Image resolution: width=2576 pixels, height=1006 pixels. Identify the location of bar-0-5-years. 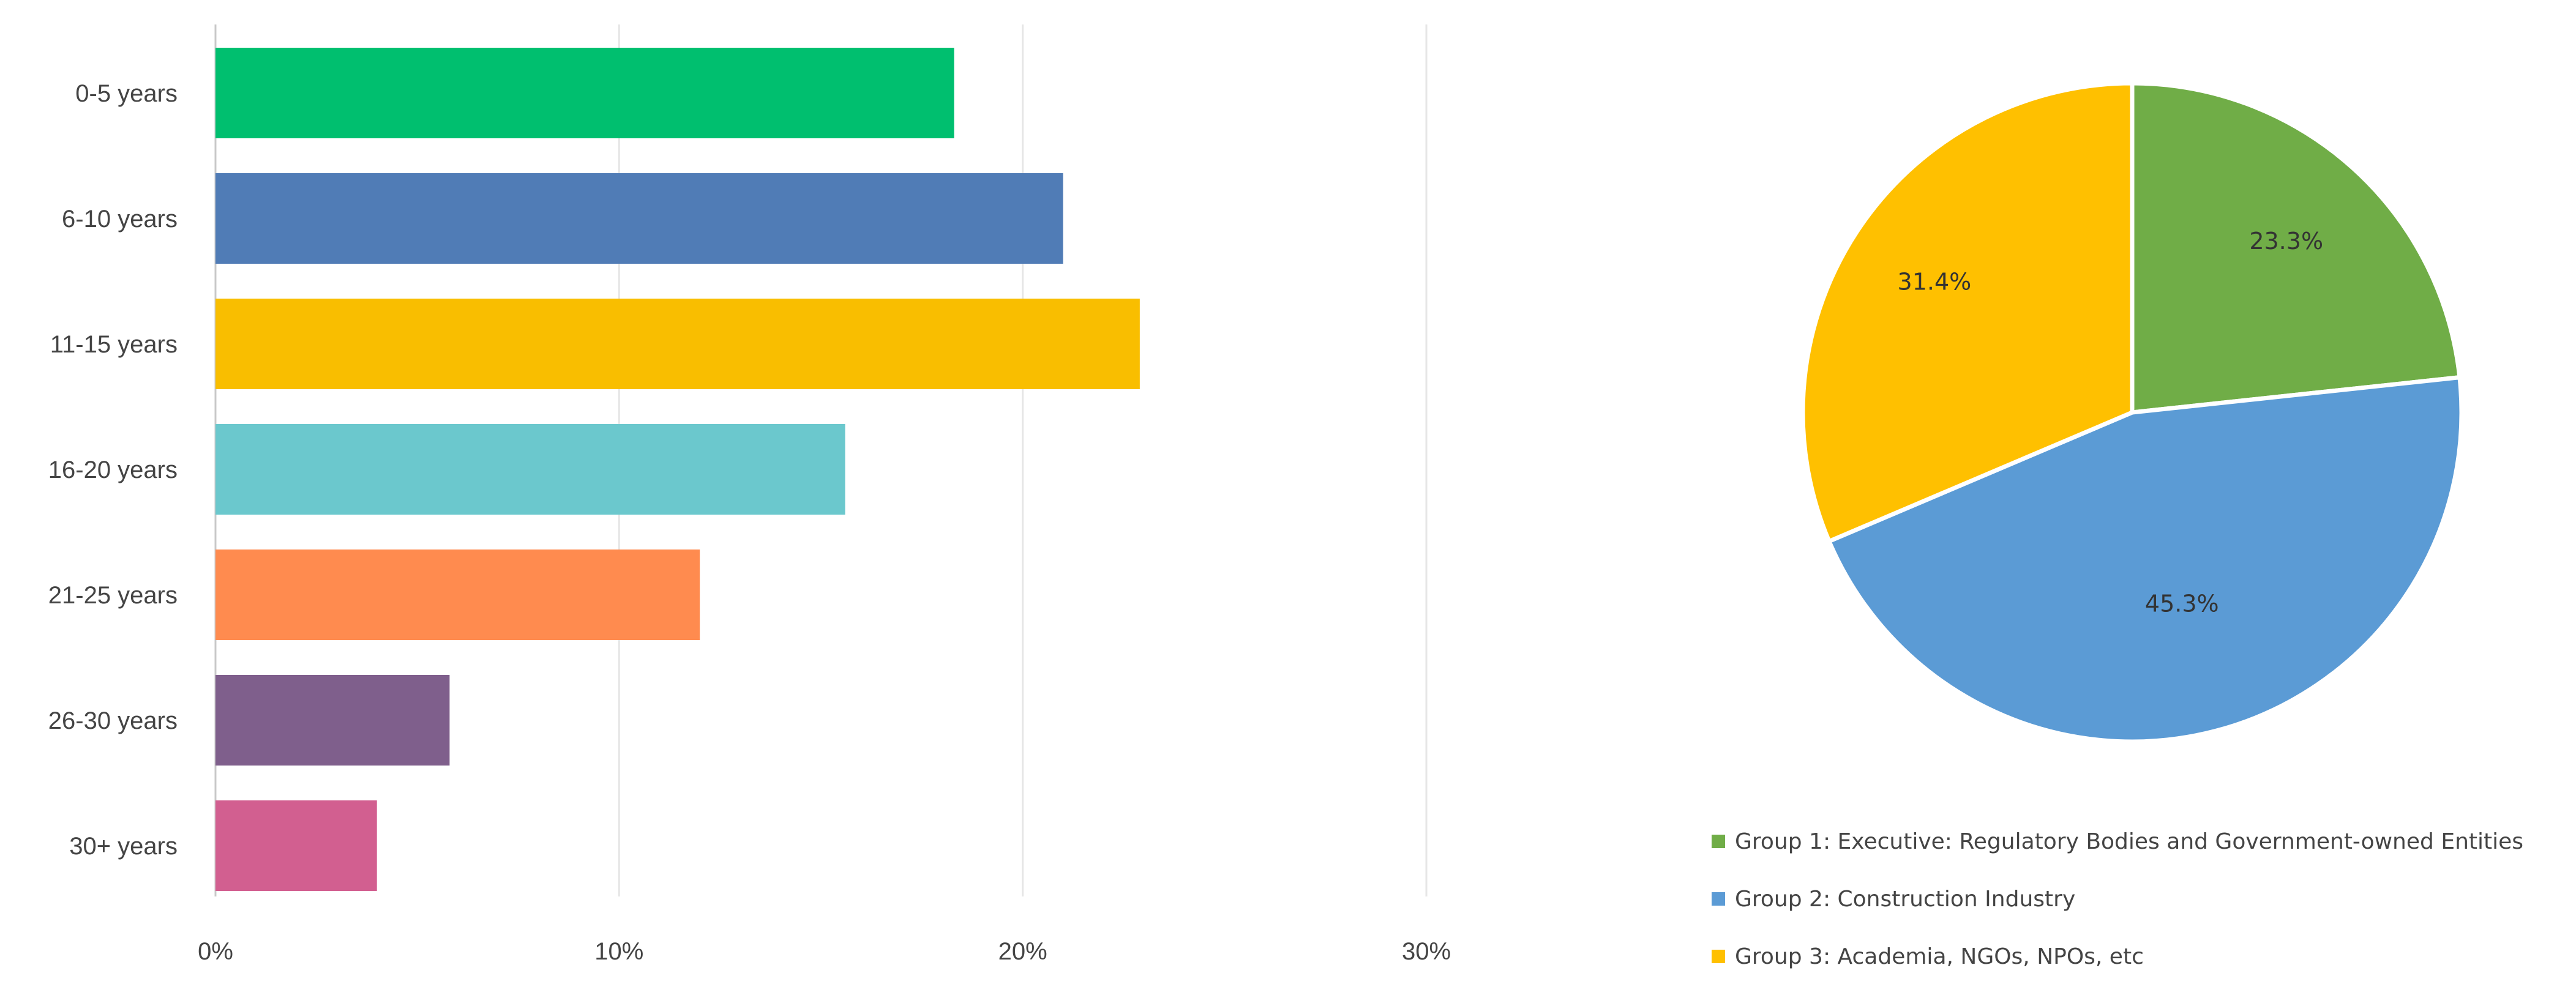
(584, 93).